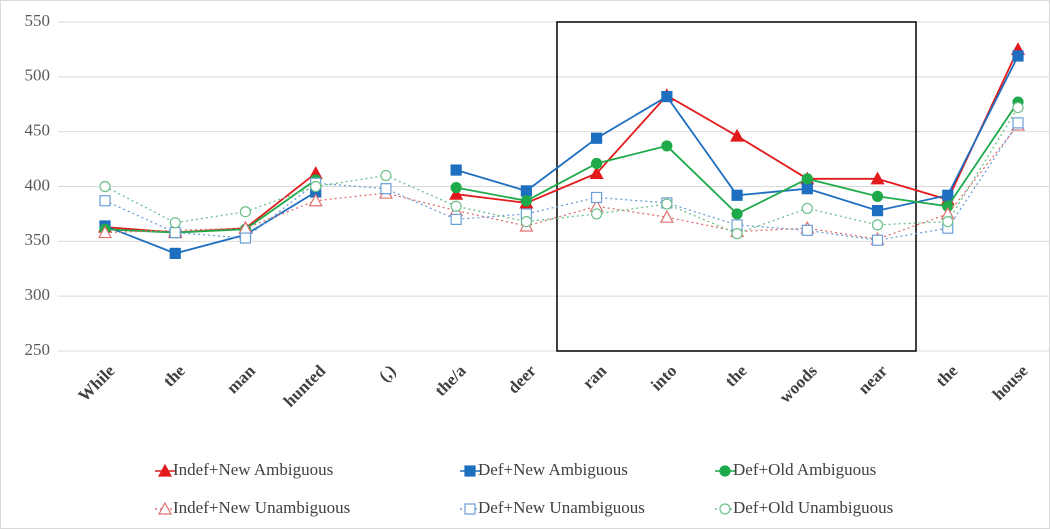  I want to click on legend-label: Def+New Ambiguous, so click(553, 469).